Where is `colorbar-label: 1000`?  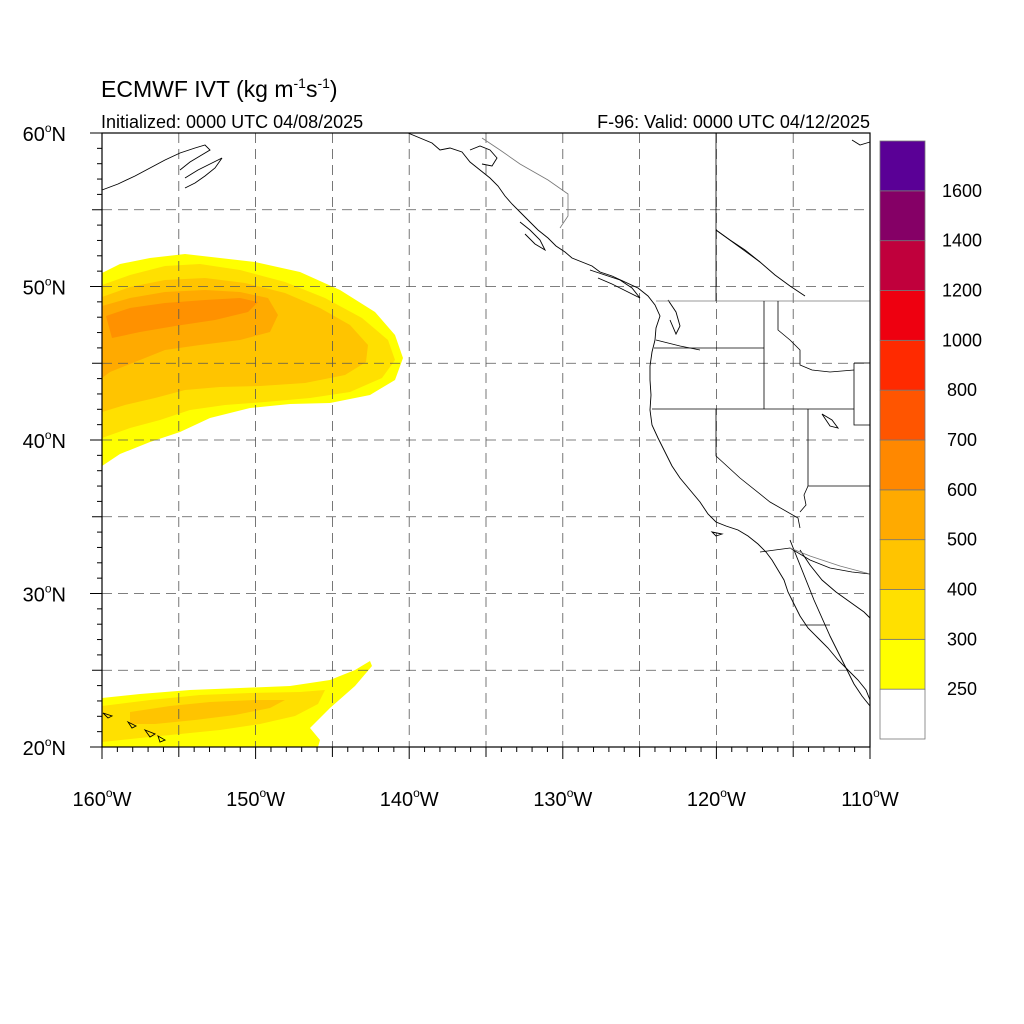 colorbar-label: 1000 is located at coordinates (962, 340).